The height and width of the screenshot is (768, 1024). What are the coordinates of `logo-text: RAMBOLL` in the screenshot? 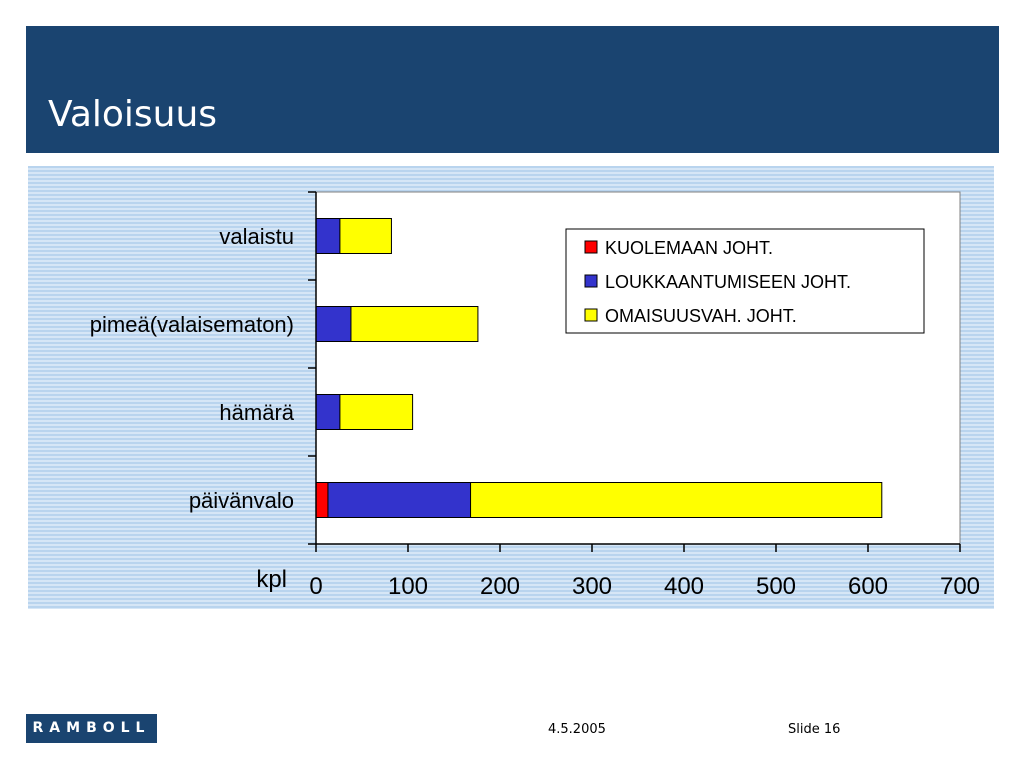 It's located at (91, 728).